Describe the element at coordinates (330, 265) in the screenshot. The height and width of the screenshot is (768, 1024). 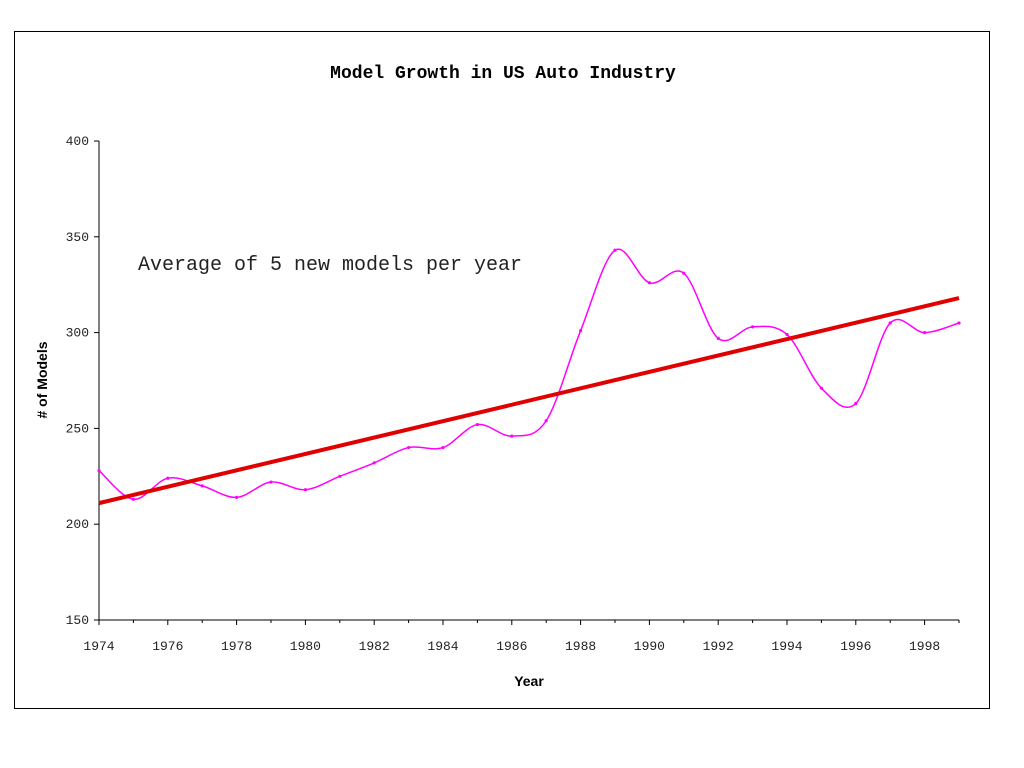
I see `trend-annotation: Average of 5 new models per year` at that location.